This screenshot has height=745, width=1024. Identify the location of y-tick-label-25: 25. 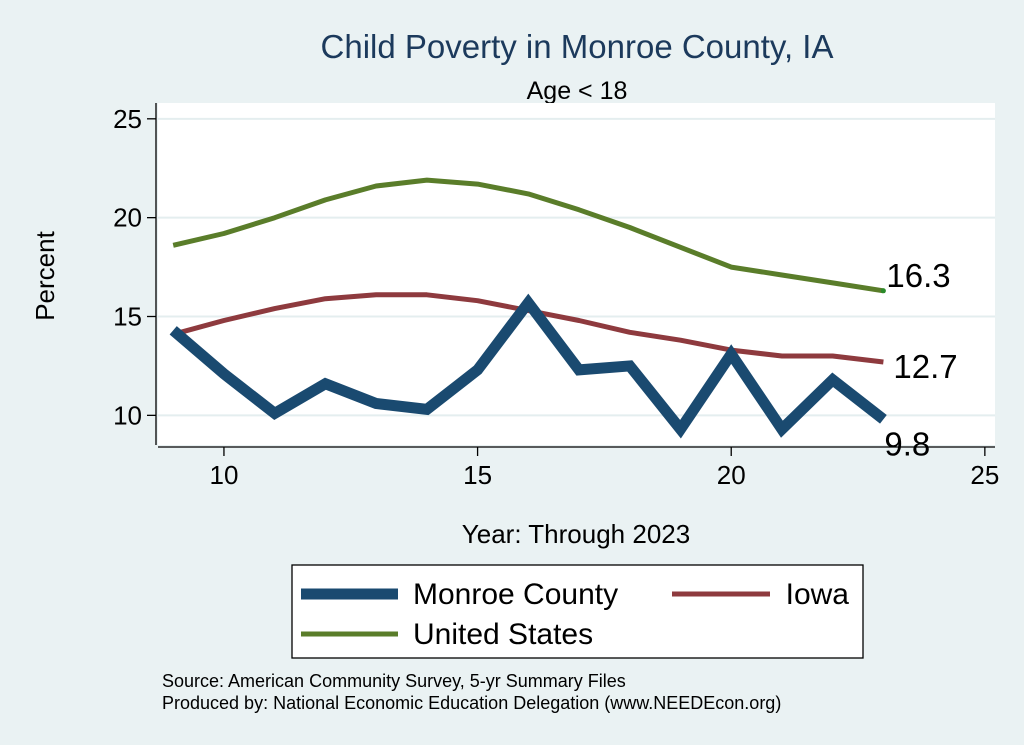
(127, 119).